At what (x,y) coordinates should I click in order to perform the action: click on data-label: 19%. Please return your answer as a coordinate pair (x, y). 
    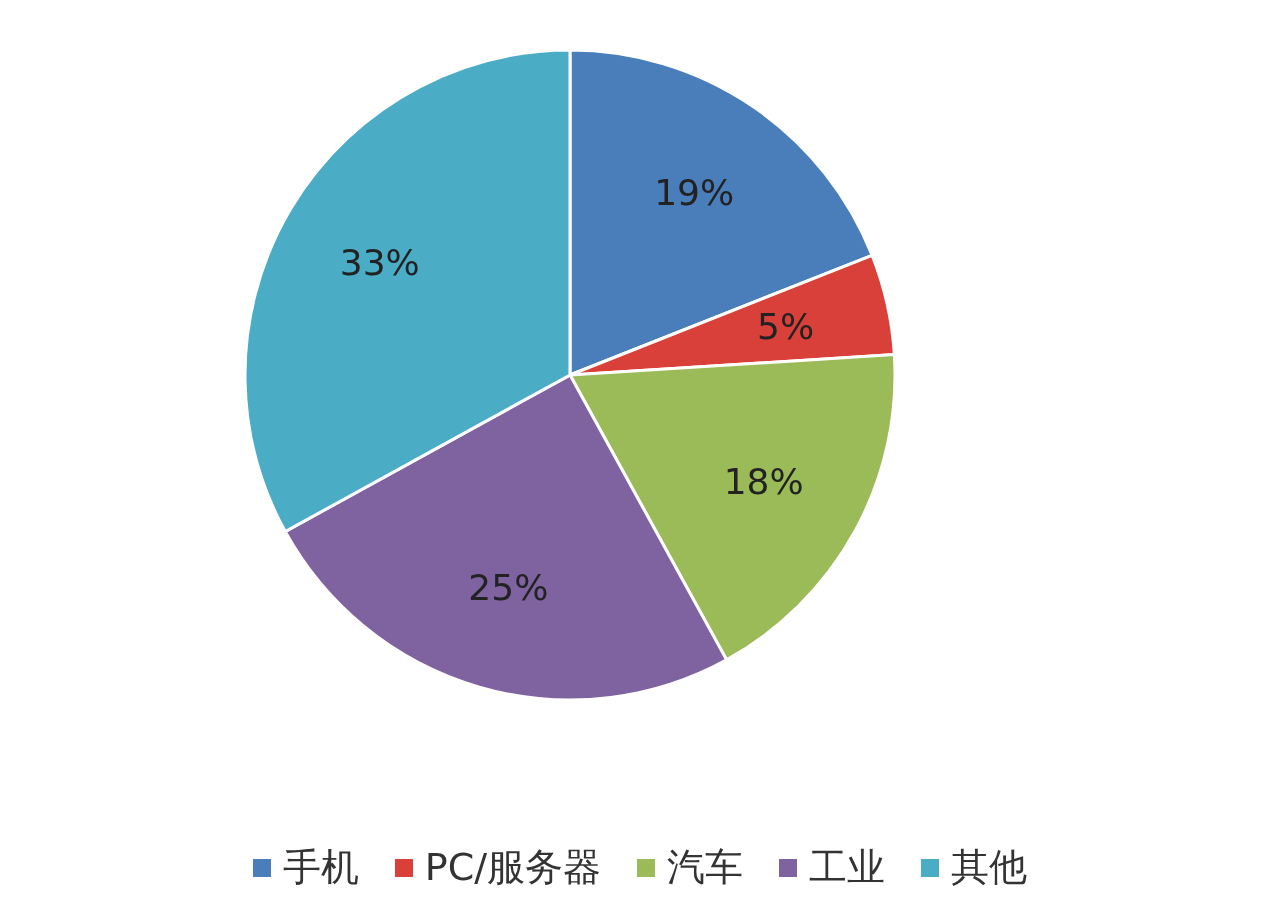
    Looking at the image, I should click on (694, 192).